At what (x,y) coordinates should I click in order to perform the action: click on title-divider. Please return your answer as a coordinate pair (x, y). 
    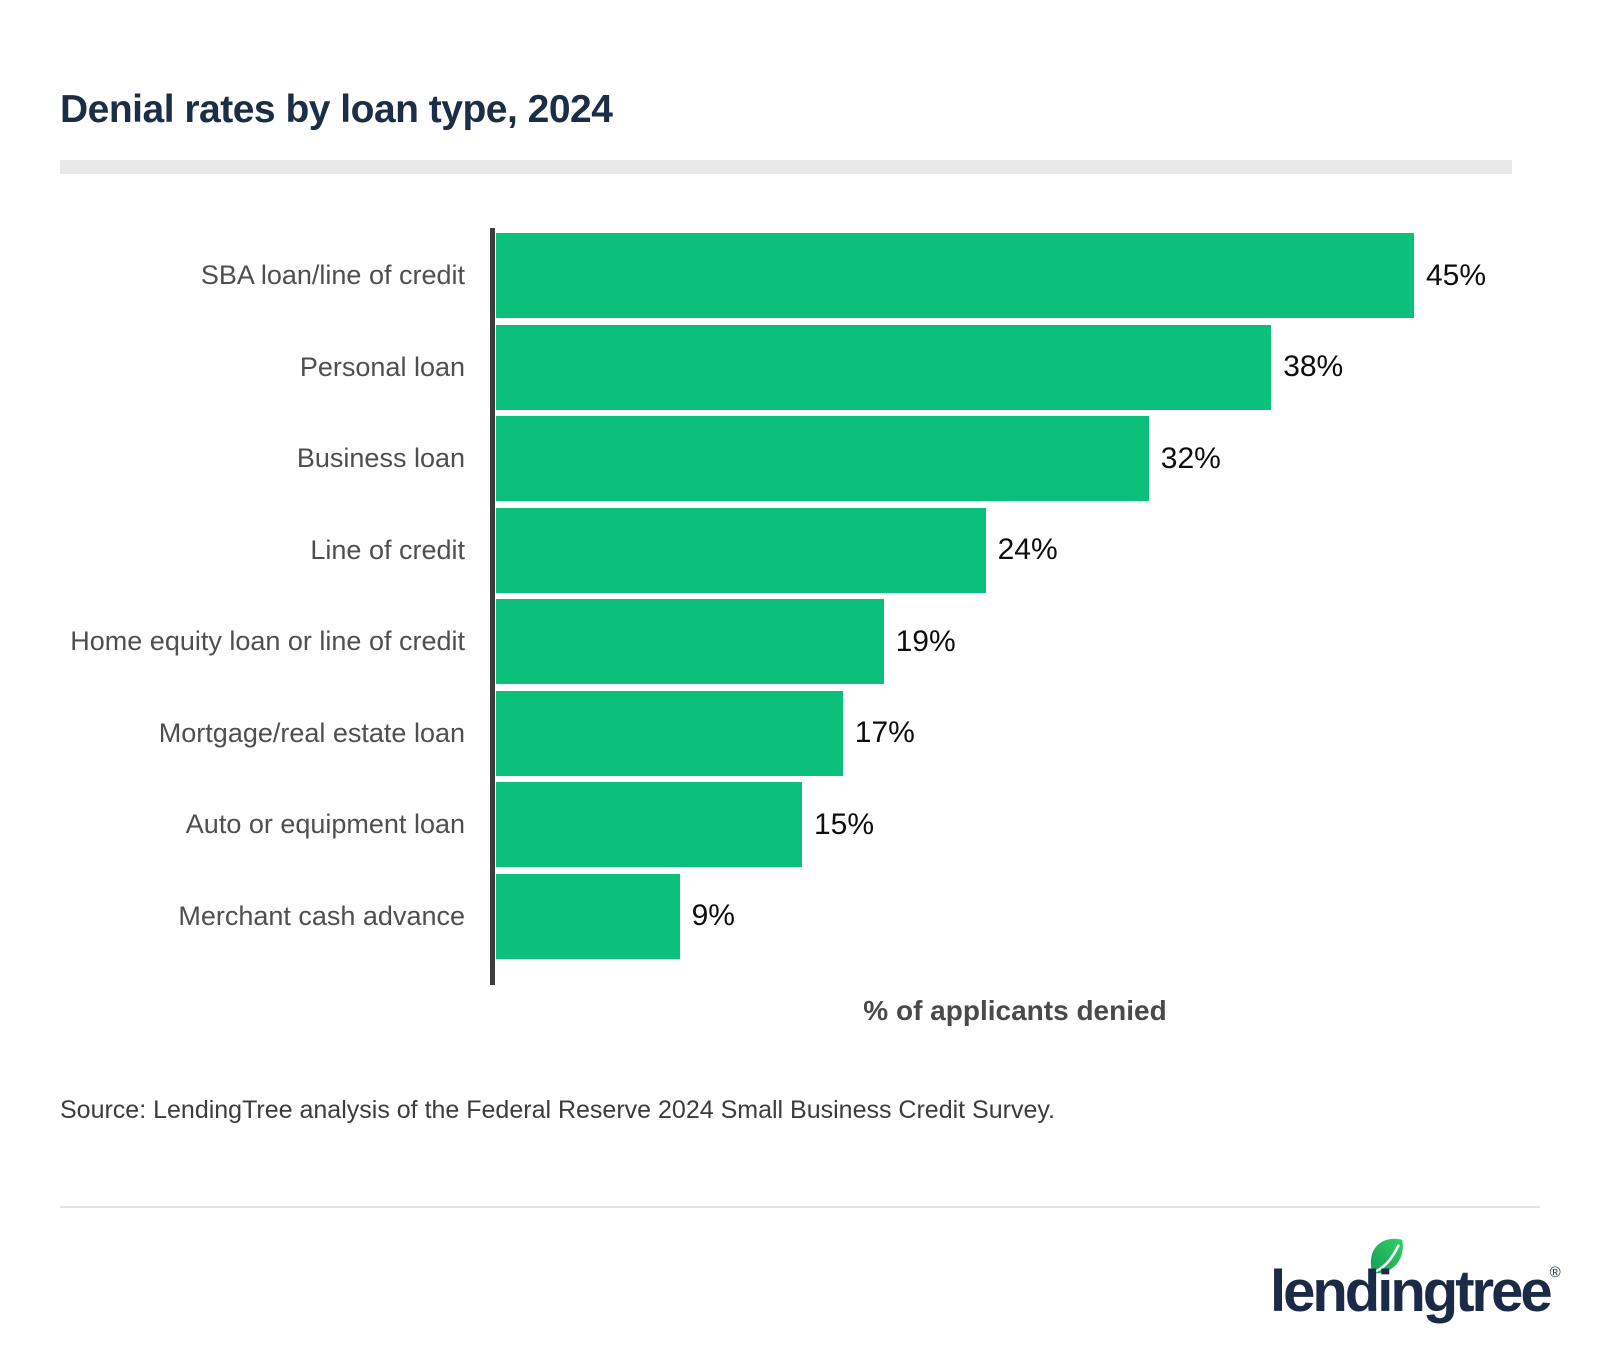
    Looking at the image, I should click on (786, 167).